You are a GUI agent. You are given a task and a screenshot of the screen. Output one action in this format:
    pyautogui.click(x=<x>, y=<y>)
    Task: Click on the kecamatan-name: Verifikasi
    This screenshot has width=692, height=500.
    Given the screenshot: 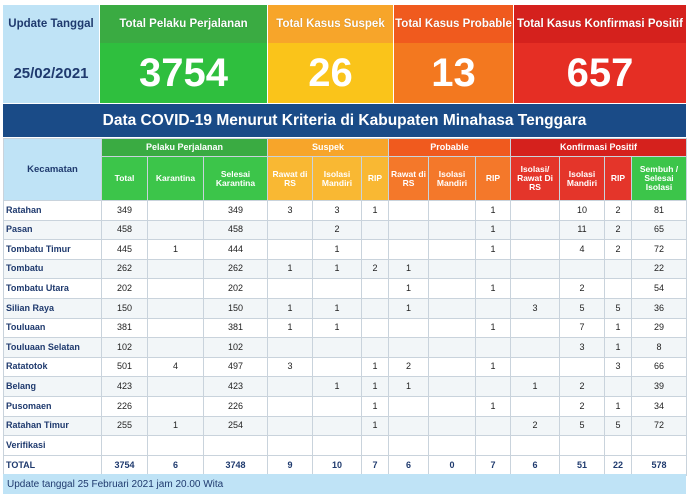 What is the action you would take?
    pyautogui.click(x=52, y=445)
    